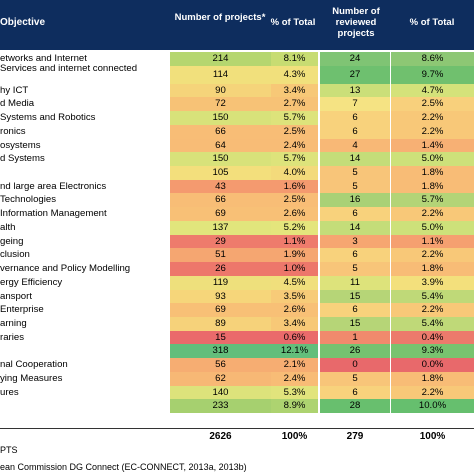 The image size is (474, 474). Describe the element at coordinates (220, 282) in the screenshot. I see `projects-count: 119` at that location.